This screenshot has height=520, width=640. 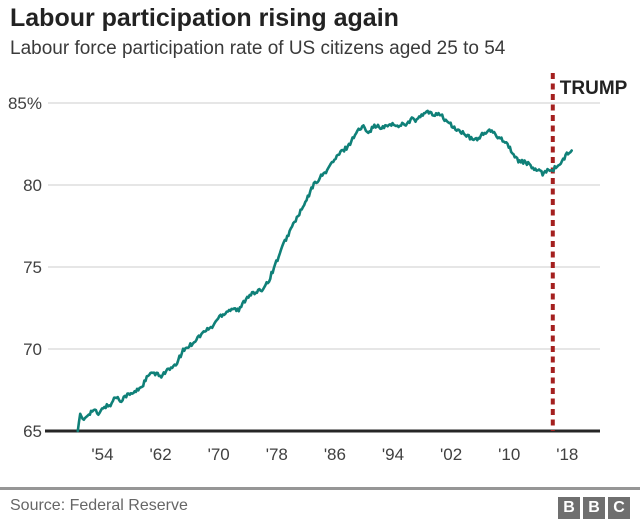 I want to click on chart-footer: Source: Federal Reserve B B C, so click(x=320, y=503).